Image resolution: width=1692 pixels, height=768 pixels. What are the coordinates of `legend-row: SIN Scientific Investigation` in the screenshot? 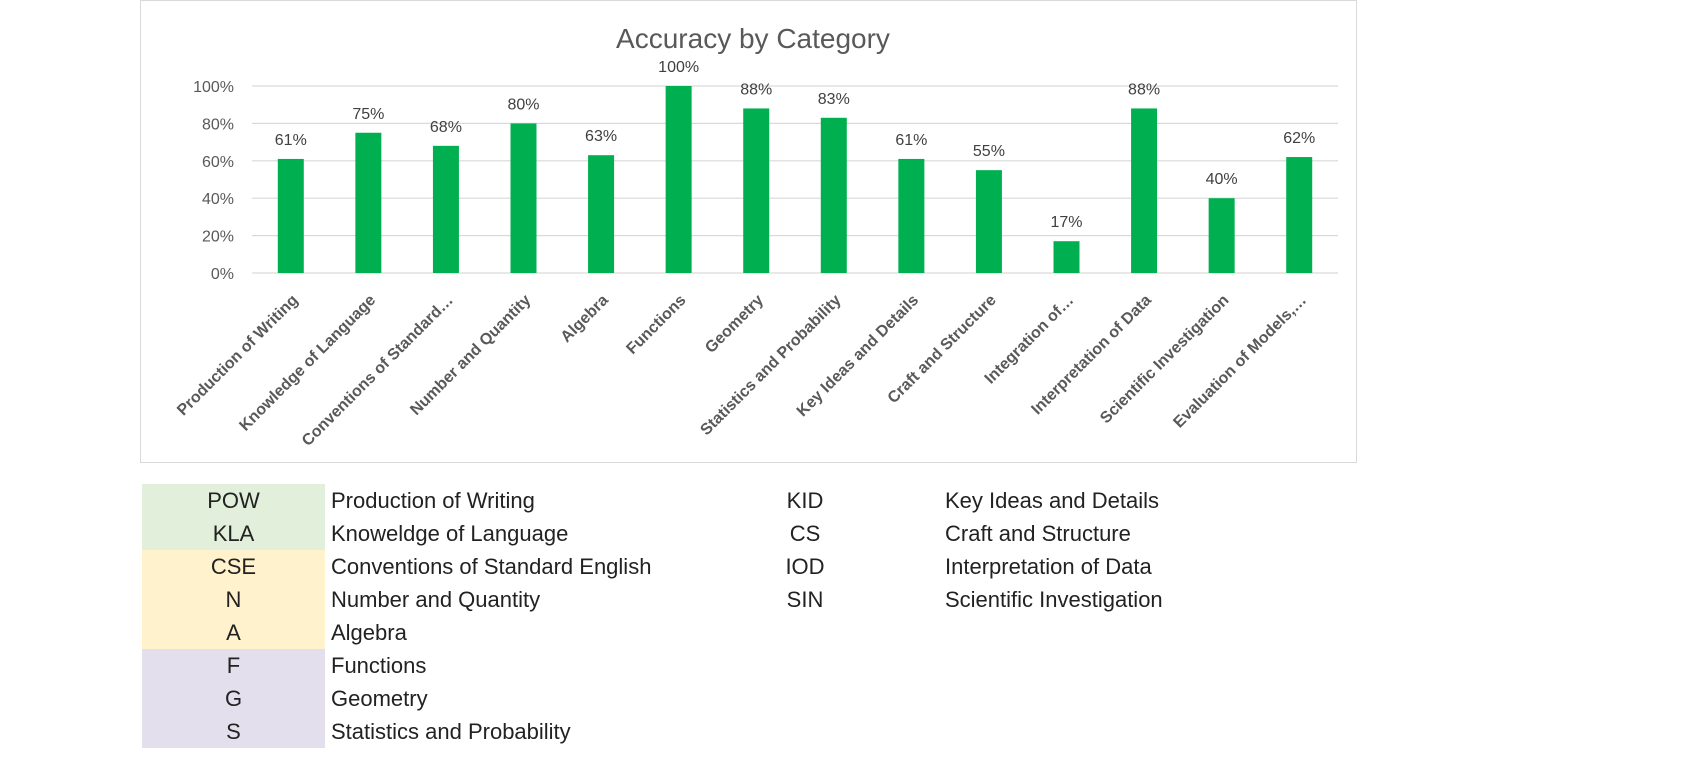 It's located at (1037, 599).